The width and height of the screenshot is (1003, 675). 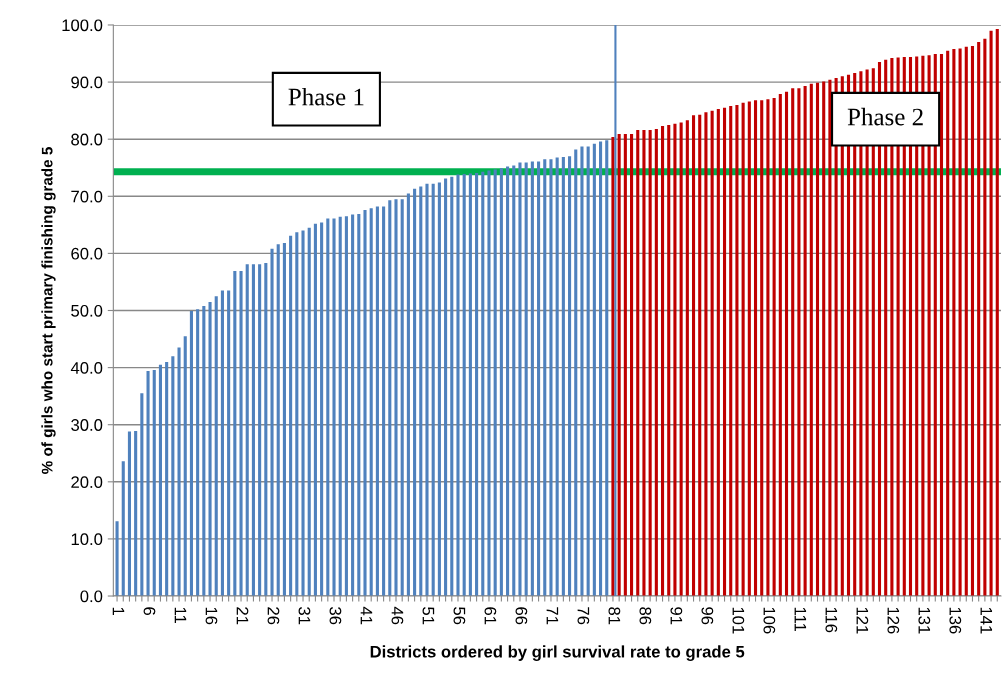 I want to click on x-tick-label: 81, so click(x=614, y=616).